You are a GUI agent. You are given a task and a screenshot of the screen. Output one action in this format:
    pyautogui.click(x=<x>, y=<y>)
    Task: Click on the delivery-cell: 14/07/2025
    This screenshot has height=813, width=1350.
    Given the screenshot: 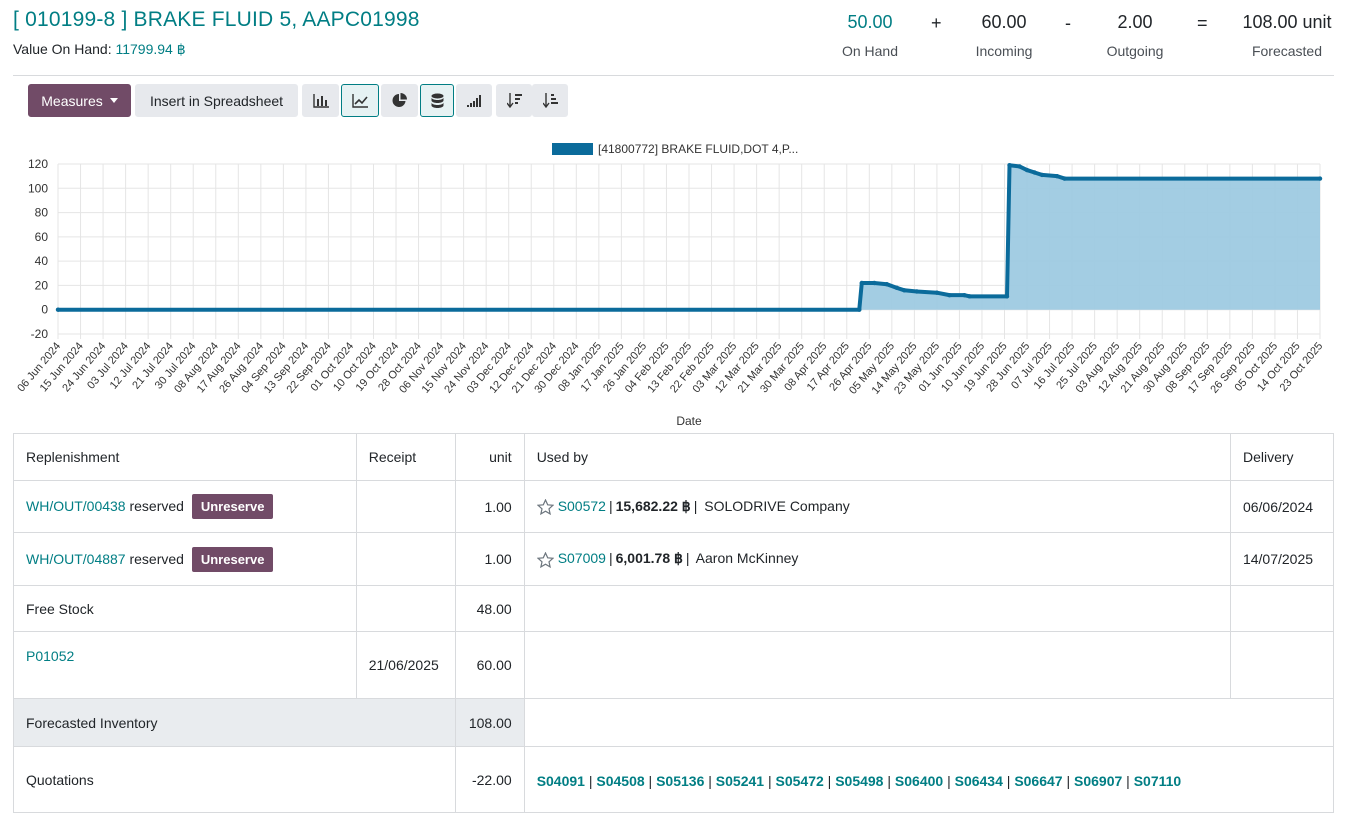 What is the action you would take?
    pyautogui.click(x=1282, y=559)
    